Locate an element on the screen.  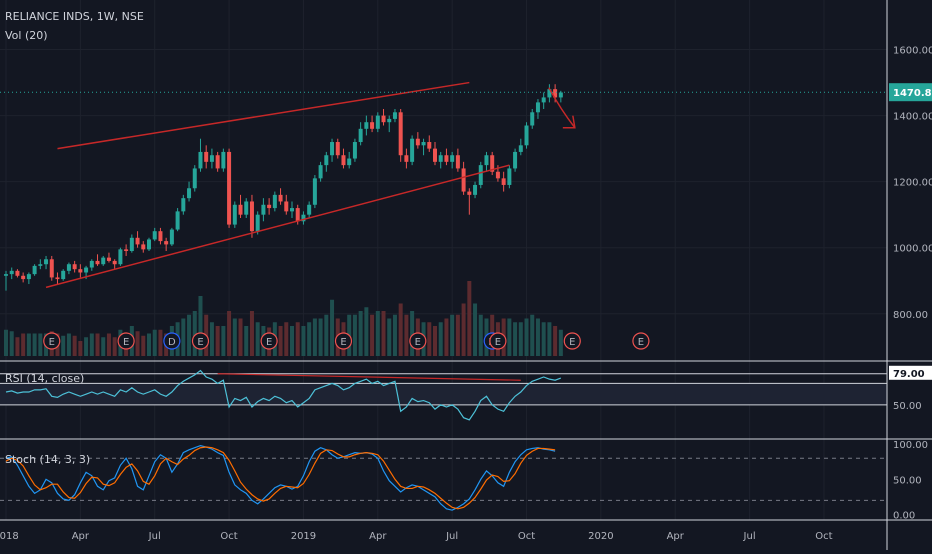
event-marker-label: D is located at coordinates (172, 342).